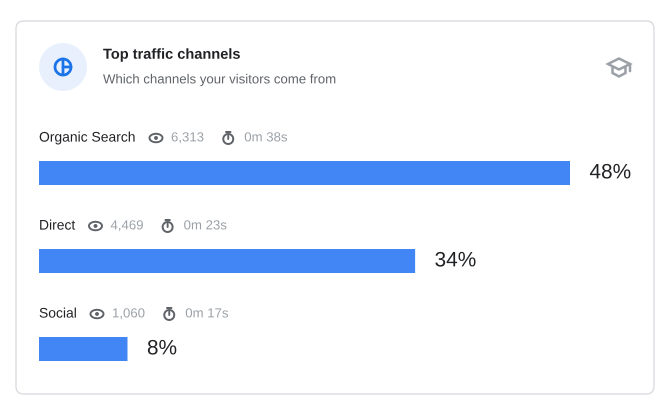 Image resolution: width=659 pixels, height=400 pixels. What do you see at coordinates (207, 313) in the screenshot?
I see `annotation: 0m 17s` at bounding box center [207, 313].